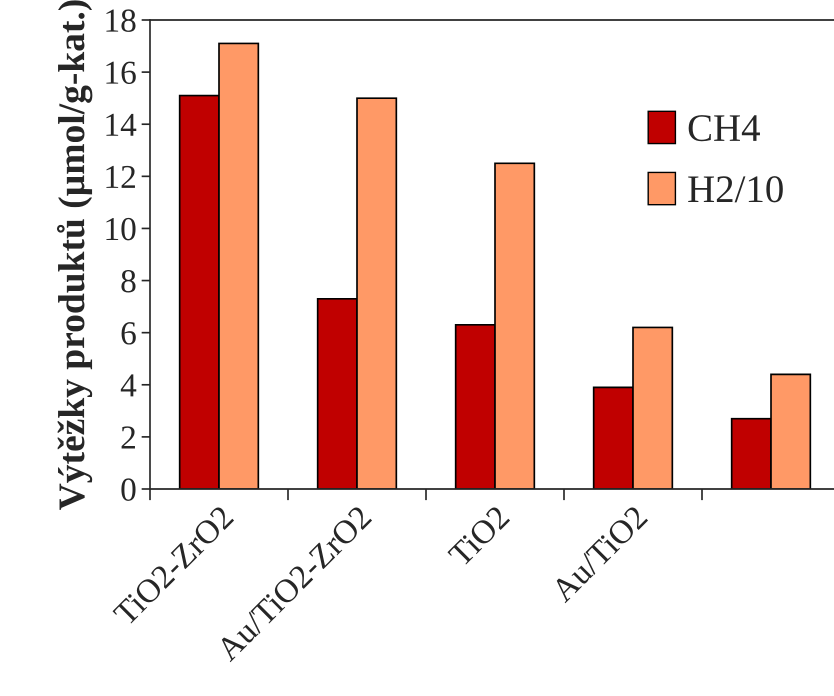 The width and height of the screenshot is (834, 696). Describe the element at coordinates (128, 489) in the screenshot. I see `y-tick-label: 0` at that location.